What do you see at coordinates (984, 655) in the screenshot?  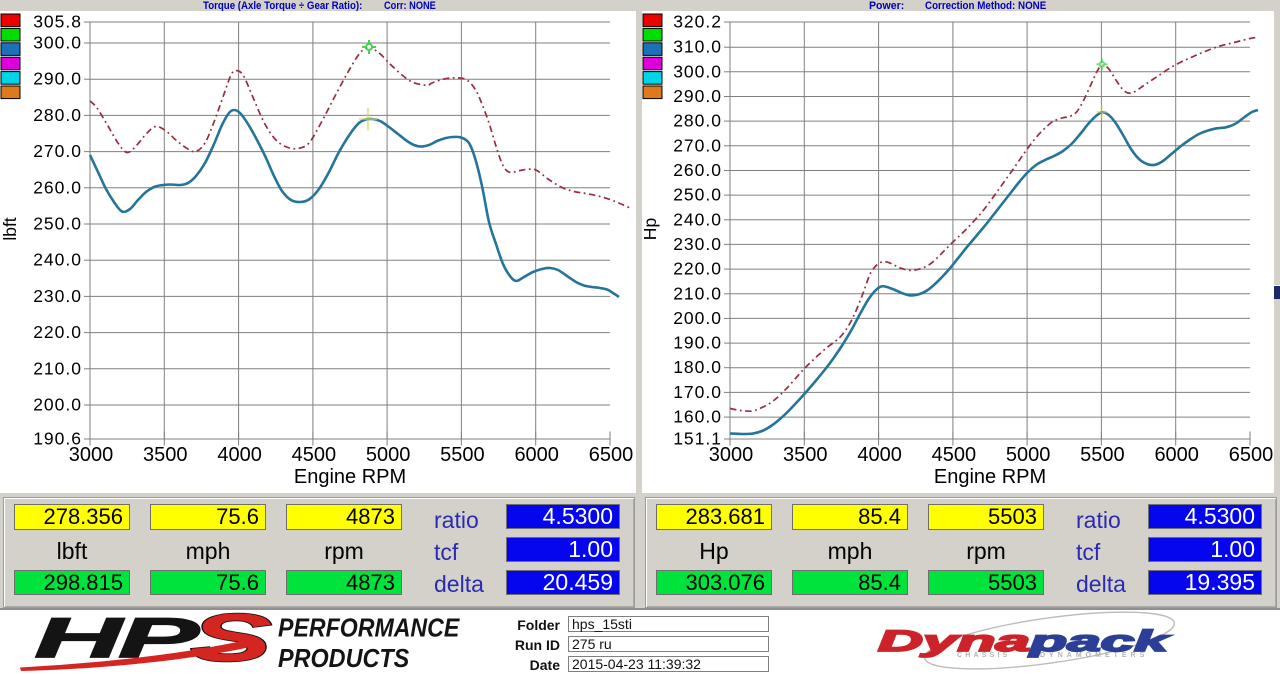 I see `svg-text: CHASSIS` at bounding box center [984, 655].